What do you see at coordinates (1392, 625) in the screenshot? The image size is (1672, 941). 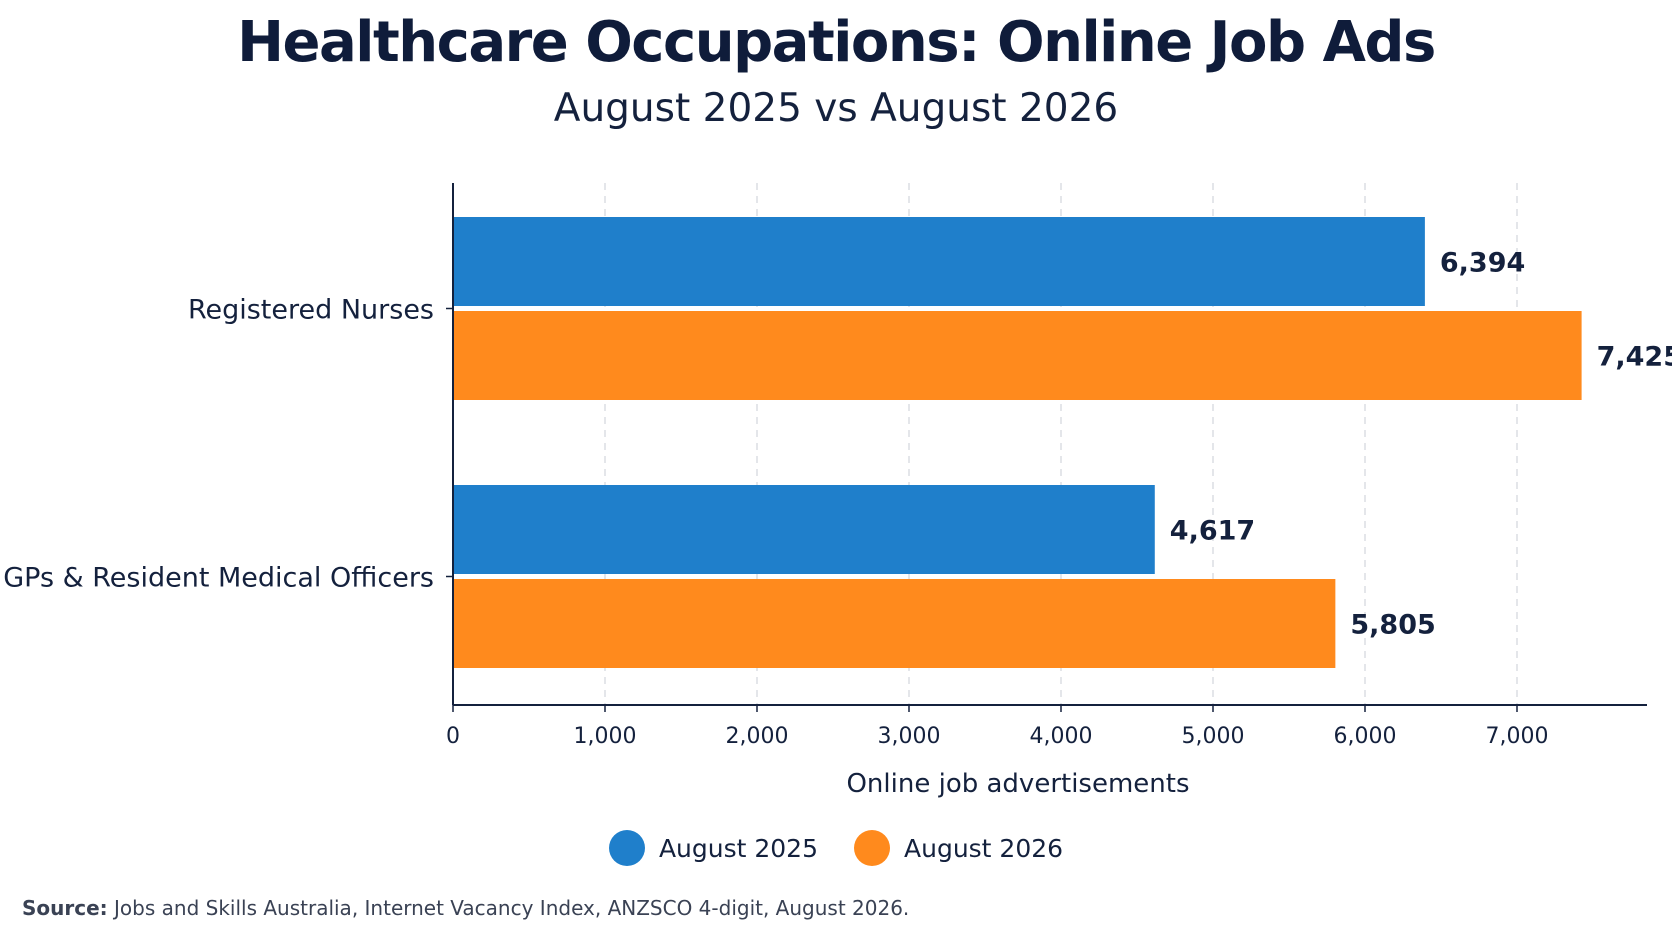 I see `data-label-2-2: 5,805` at bounding box center [1392, 625].